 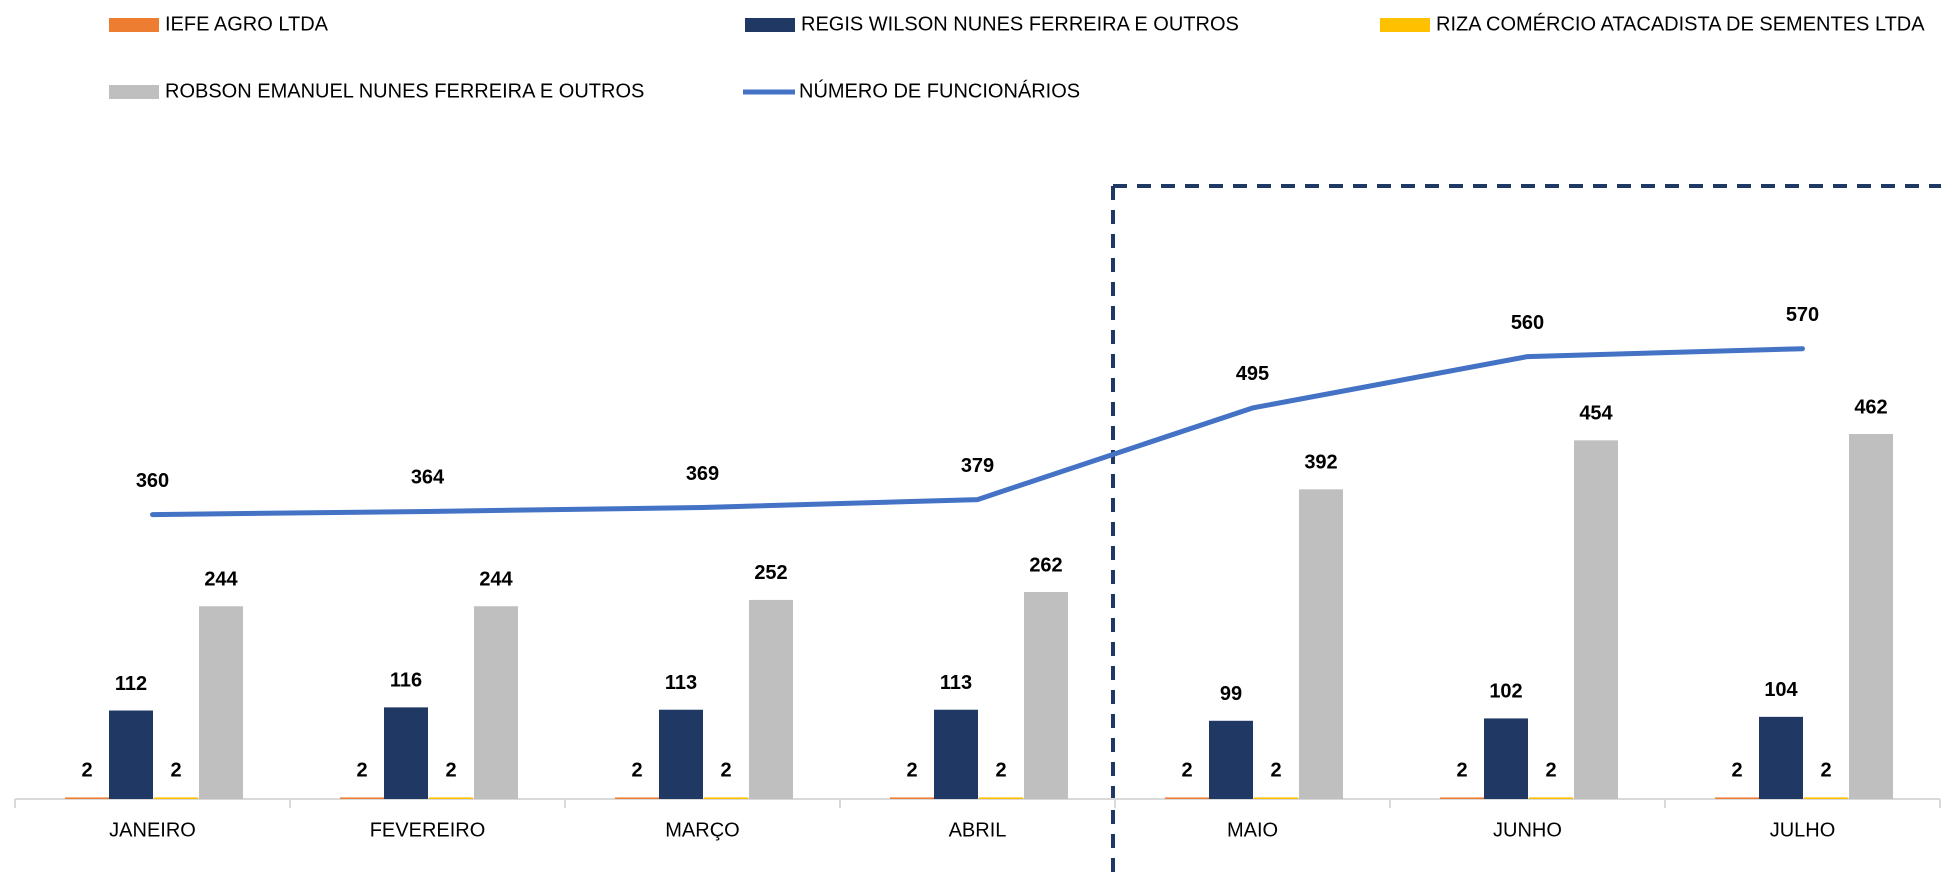 What do you see at coordinates (1252, 830) in the screenshot?
I see `x-tick-label: MAIO` at bounding box center [1252, 830].